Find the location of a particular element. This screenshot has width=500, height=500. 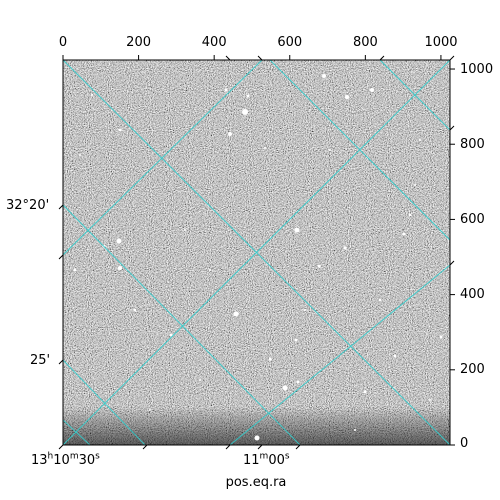

top-tick-label: 1000 is located at coordinates (441, 42).